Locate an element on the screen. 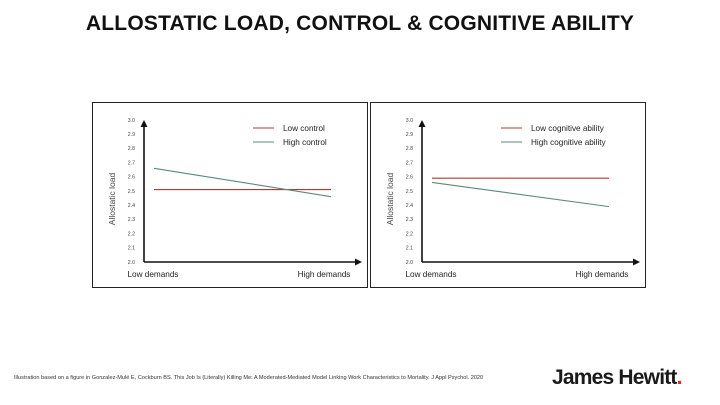  brand-logo: James Hewitt. is located at coordinates (617, 378).